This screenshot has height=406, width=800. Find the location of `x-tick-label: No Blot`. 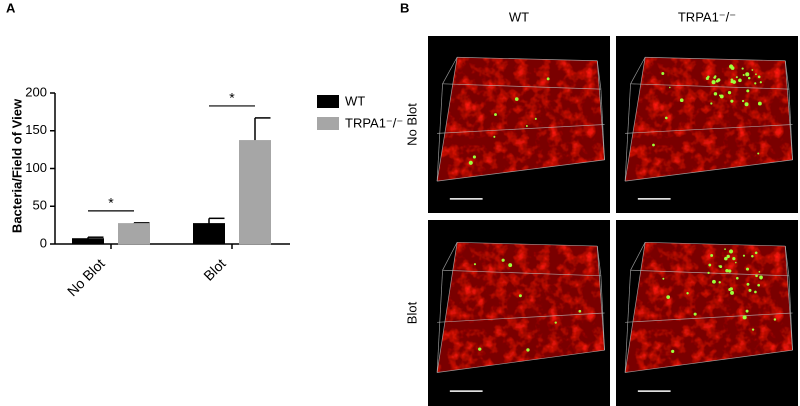

x-tick-label: No Blot is located at coordinates (86, 277).